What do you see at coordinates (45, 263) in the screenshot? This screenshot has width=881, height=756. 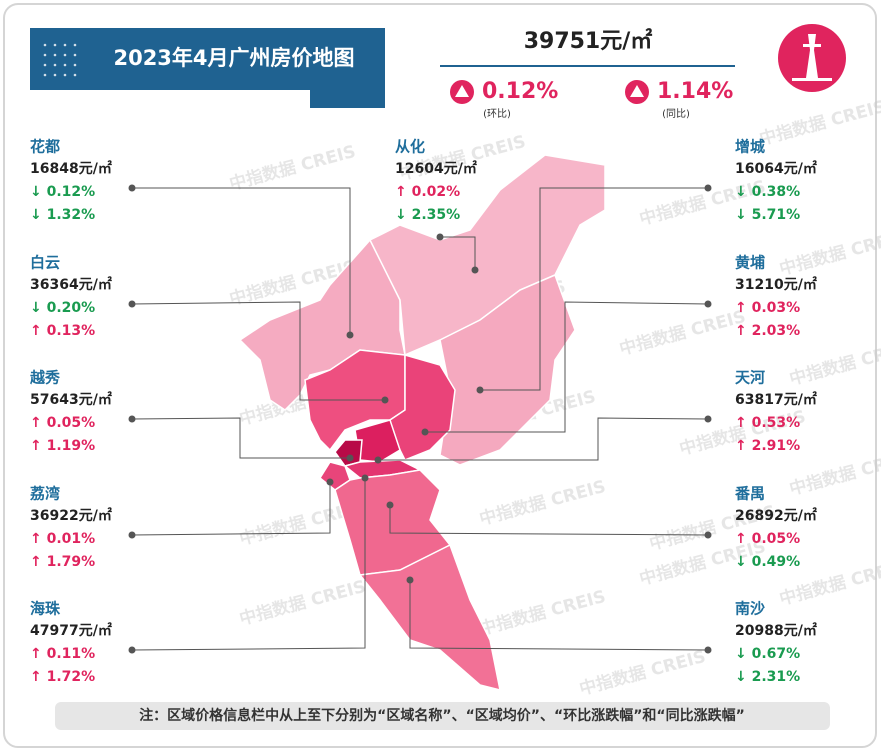 I see `district-name: 白云` at bounding box center [45, 263].